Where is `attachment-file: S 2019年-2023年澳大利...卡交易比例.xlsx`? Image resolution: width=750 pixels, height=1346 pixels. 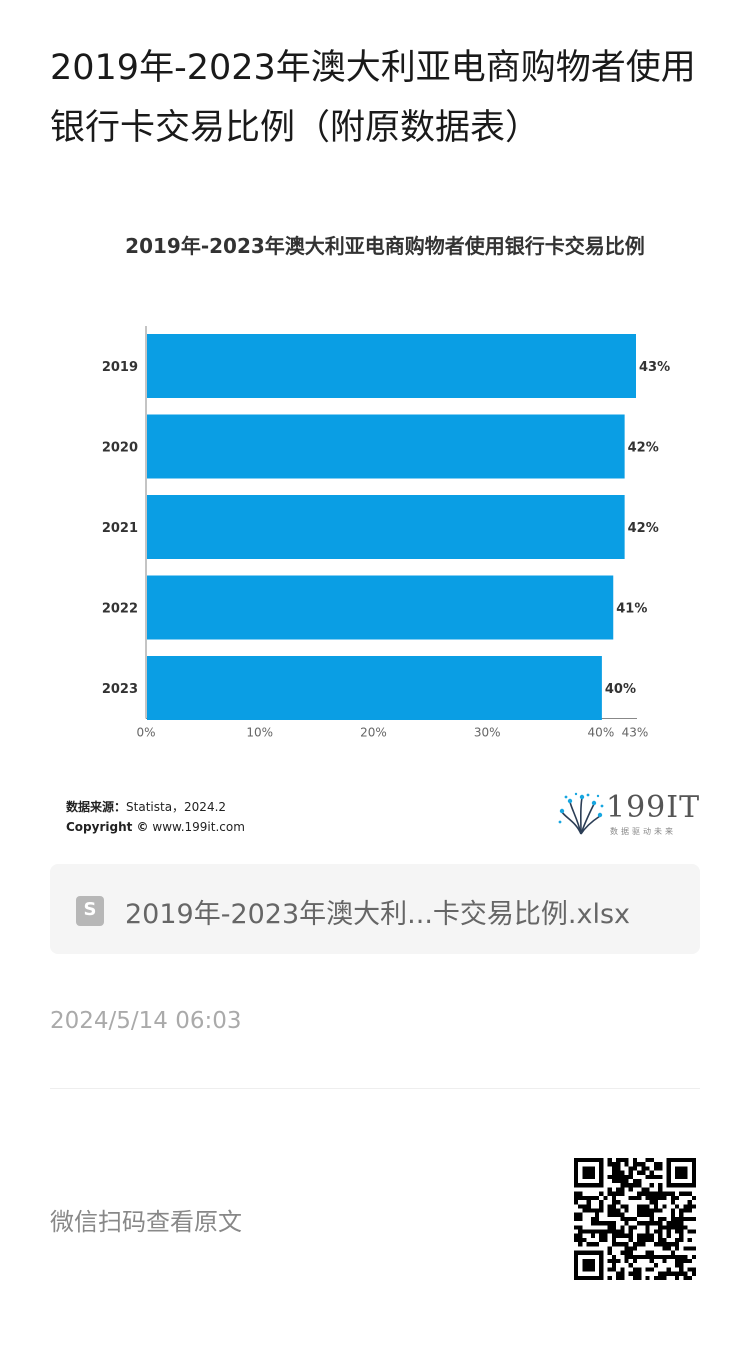 attachment-file: S 2019年-2023年澳大利...卡交易比例.xlsx is located at coordinates (375, 909).